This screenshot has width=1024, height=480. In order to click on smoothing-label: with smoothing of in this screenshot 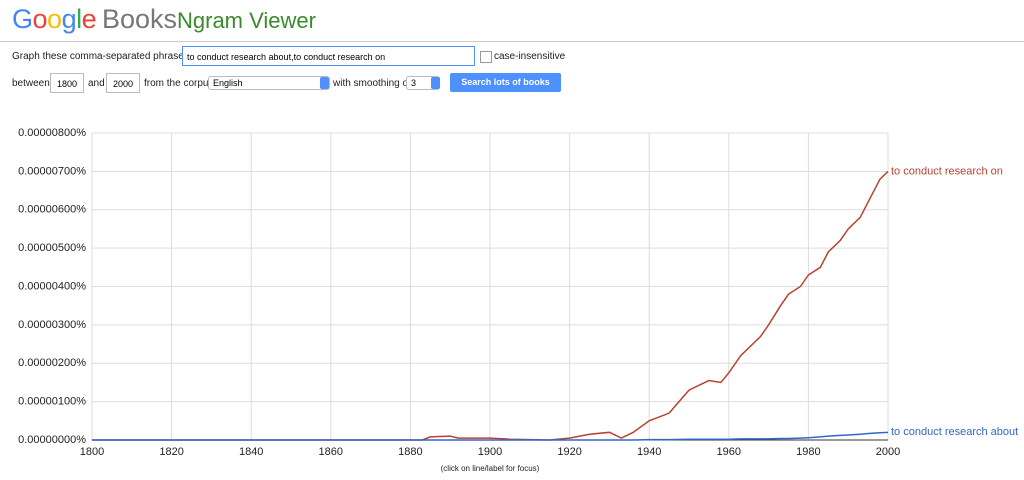, I will do `click(372, 83)`.